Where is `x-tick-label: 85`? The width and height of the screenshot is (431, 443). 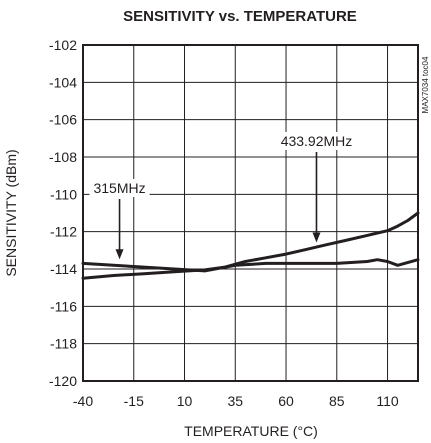
x-tick-label: 85 is located at coordinates (337, 401).